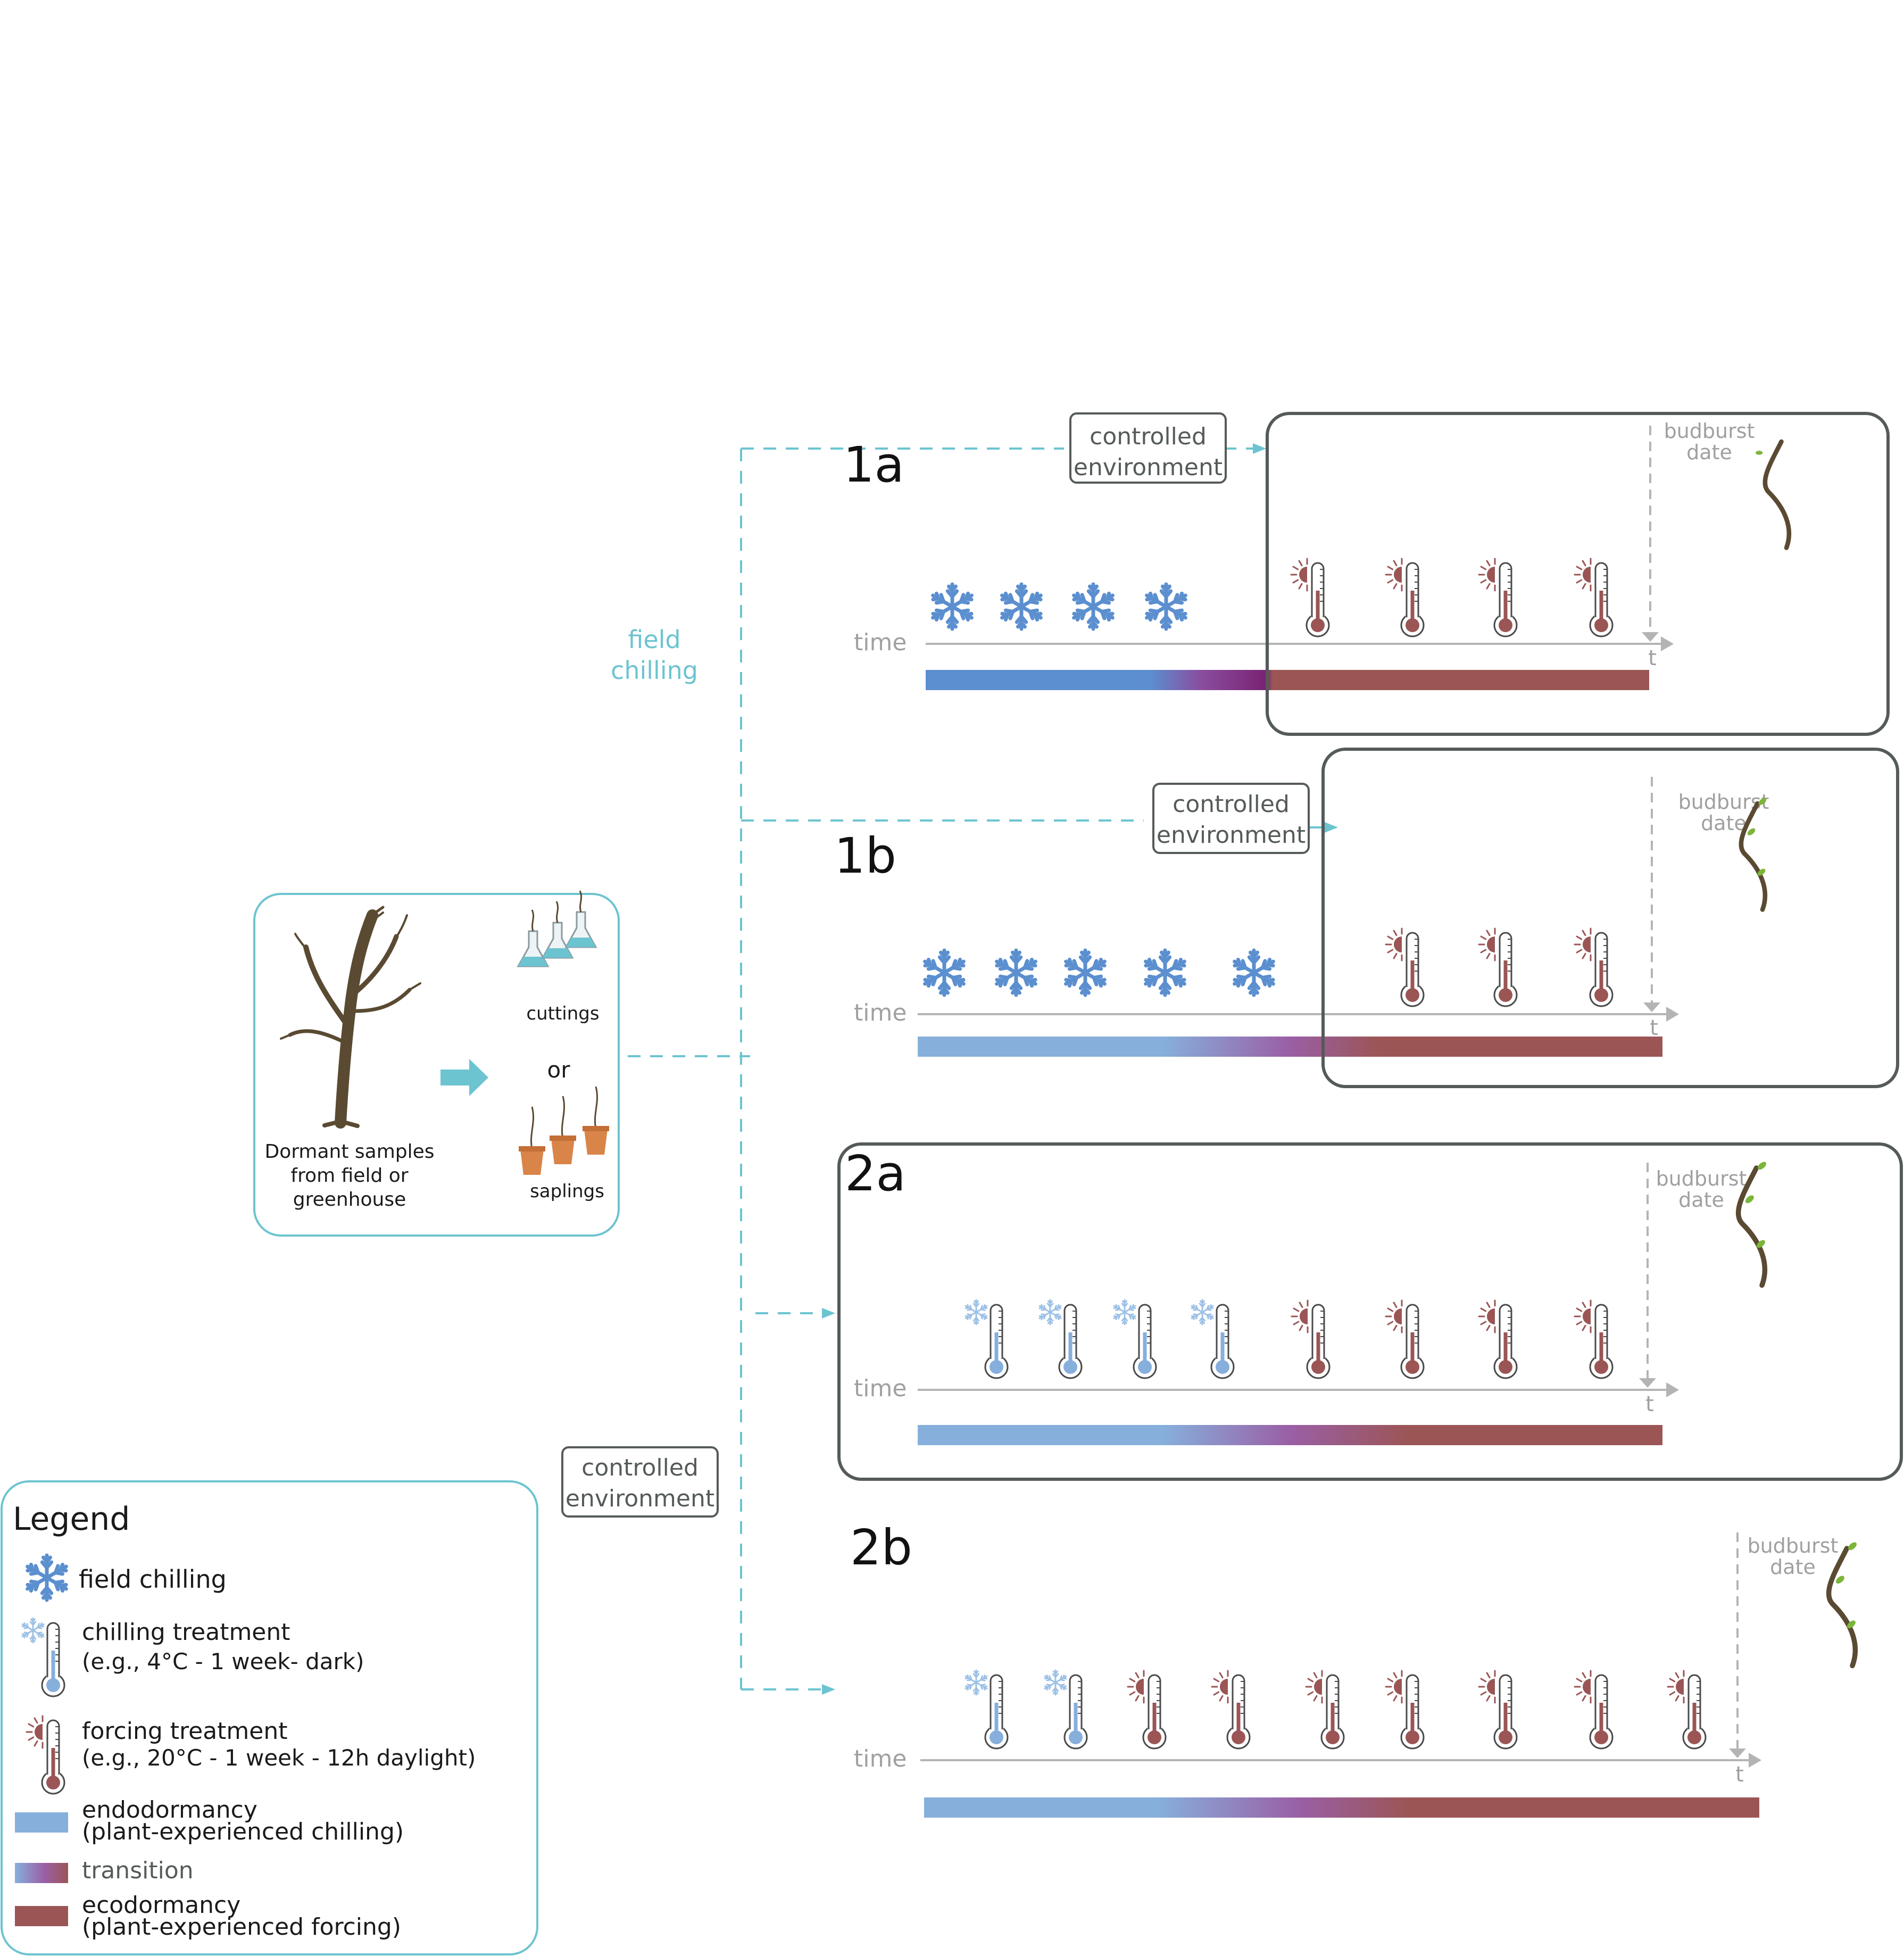 This screenshot has width=1904, height=1956. I want to click on legend-ecodormancy-swatch, so click(42, 1916).